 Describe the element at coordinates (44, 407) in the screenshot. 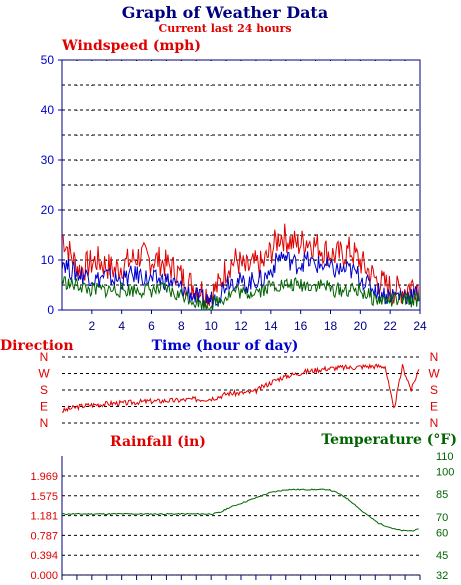

I see `direction-tick-label-left: E` at that location.